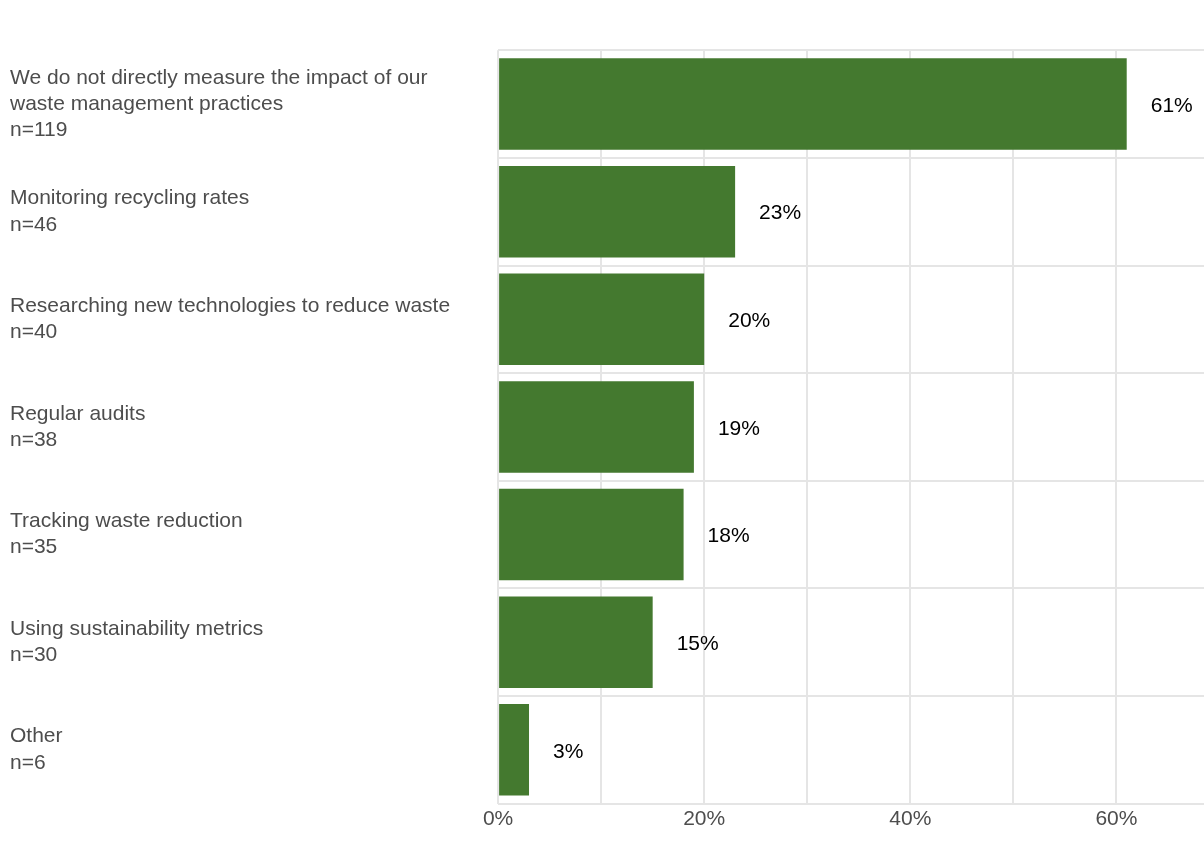 This screenshot has height=867, width=1204. I want to click on y-tick-label: We do not directly measure the impact of our waste management practices n=119, so click(218, 102).